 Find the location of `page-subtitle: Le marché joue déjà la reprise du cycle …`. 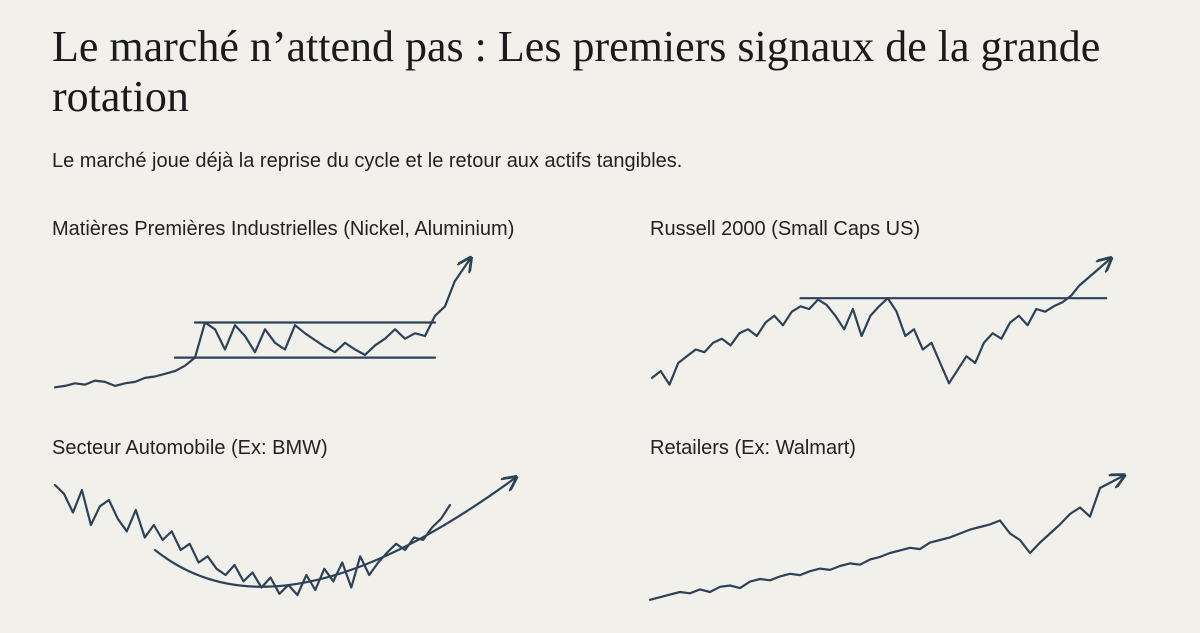

page-subtitle: Le marché joue déjà la reprise du cycle … is located at coordinates (367, 161).